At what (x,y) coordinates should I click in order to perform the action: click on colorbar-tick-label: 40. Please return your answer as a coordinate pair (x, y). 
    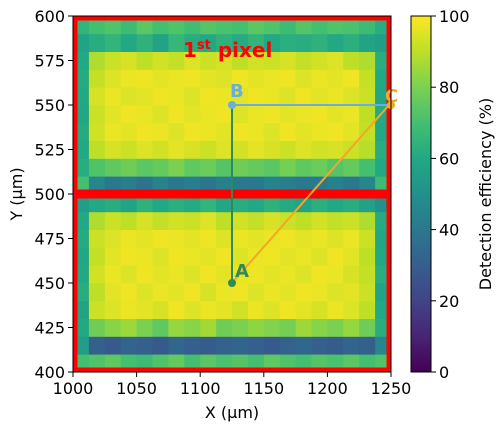
    Looking at the image, I should click on (449, 230).